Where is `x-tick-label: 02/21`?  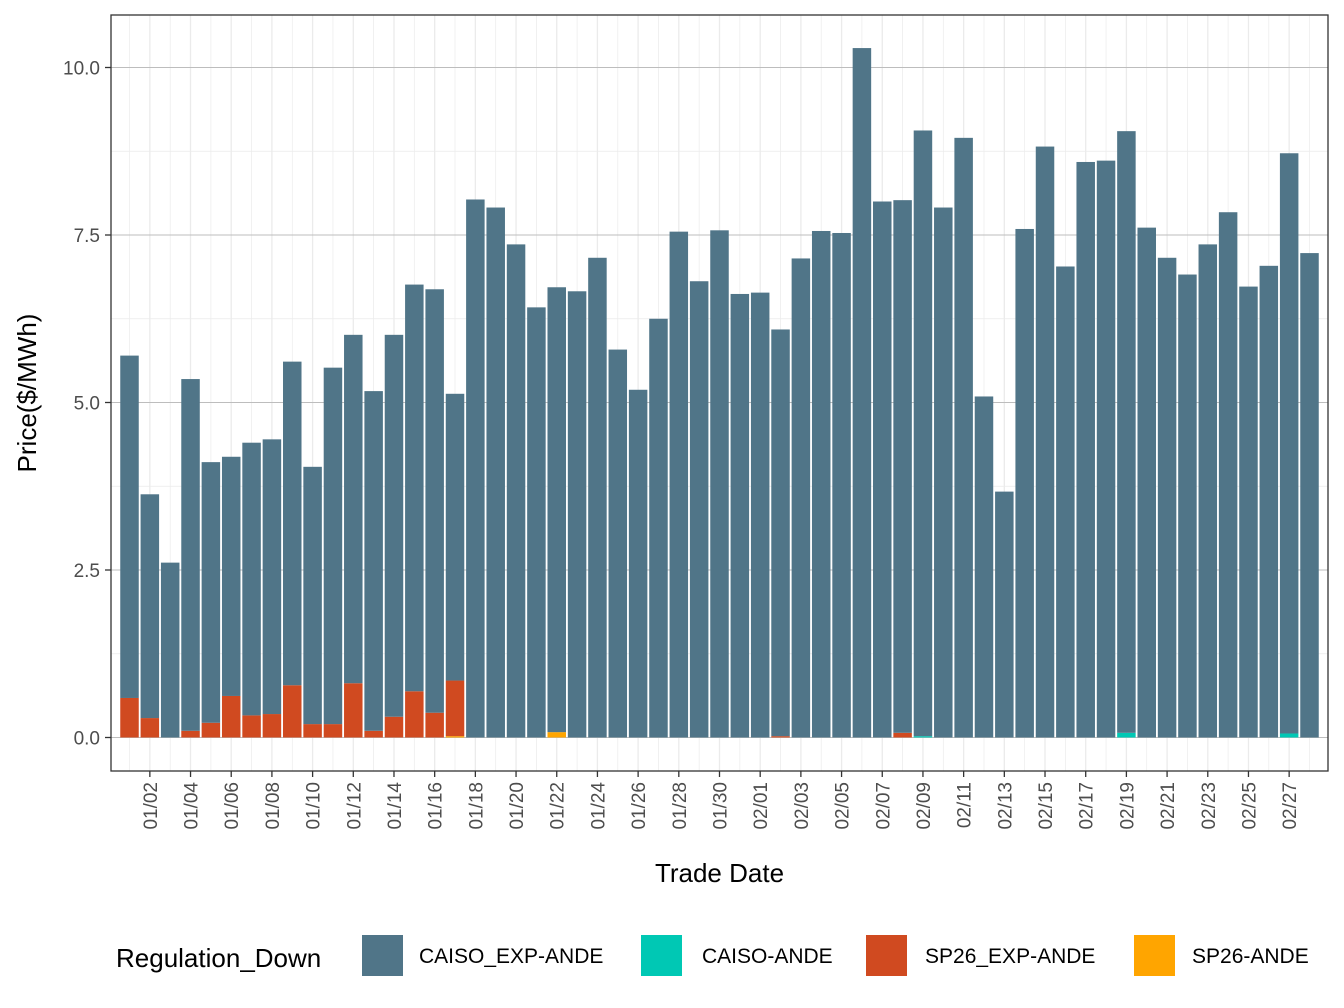 x-tick-label: 02/21 is located at coordinates (1168, 806).